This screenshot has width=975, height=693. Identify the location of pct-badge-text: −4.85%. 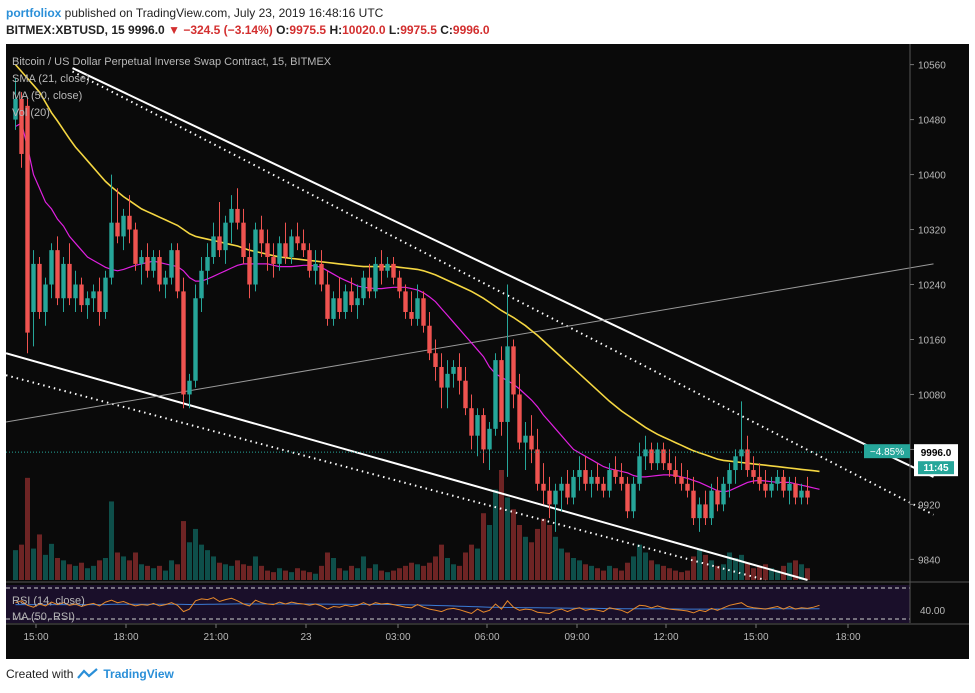
(887, 452).